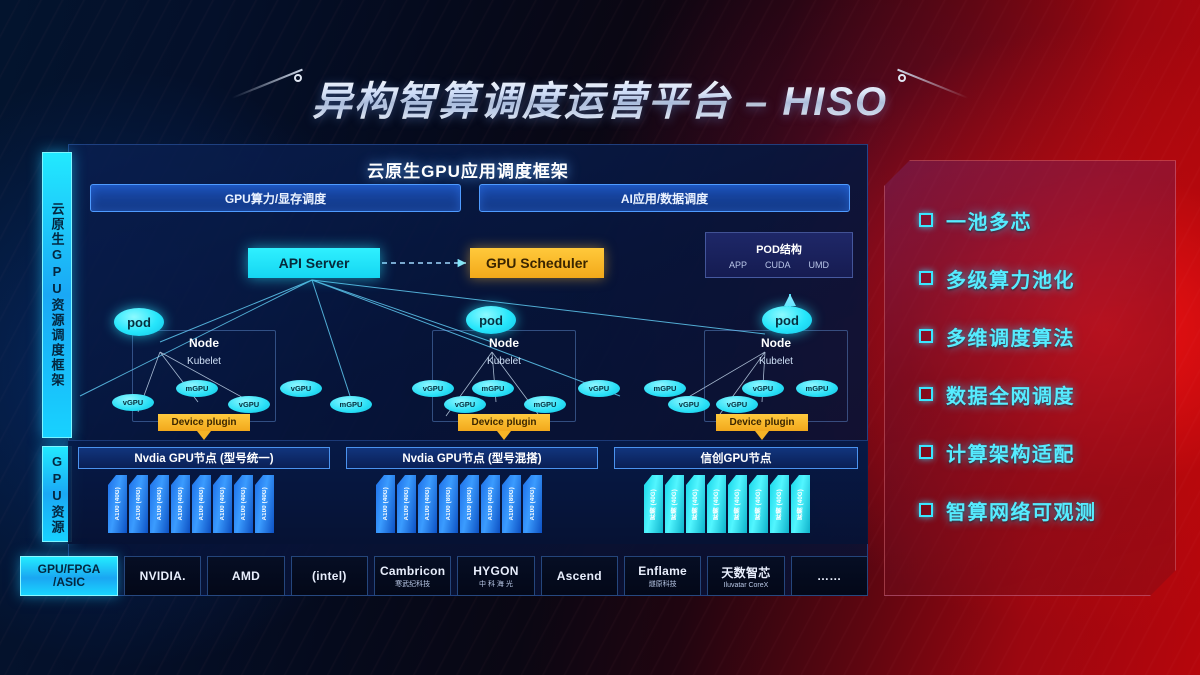 The height and width of the screenshot is (675, 1200). Describe the element at coordinates (1047, 394) in the screenshot. I see `feature-item: 数据全网调度` at that location.